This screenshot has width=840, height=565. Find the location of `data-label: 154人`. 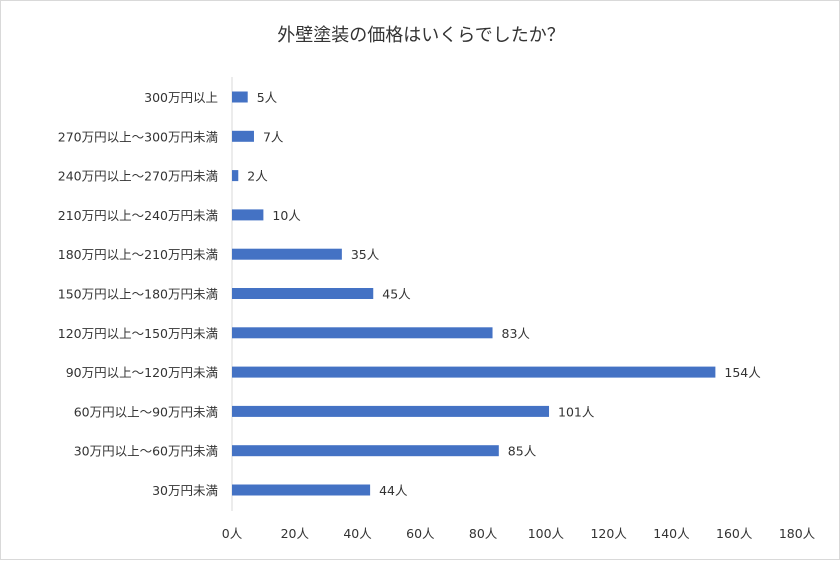

data-label: 154人 is located at coordinates (742, 372).